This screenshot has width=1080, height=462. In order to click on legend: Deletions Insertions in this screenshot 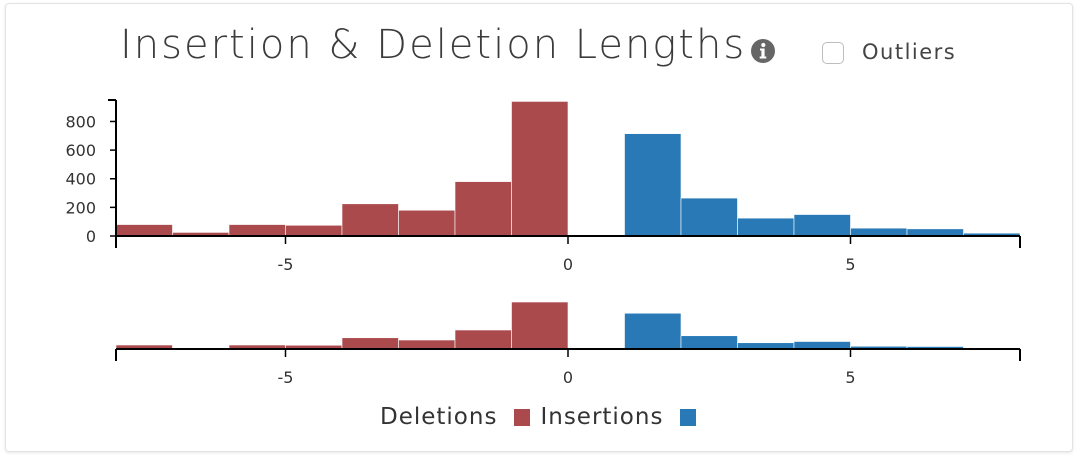, I will do `click(543, 417)`.